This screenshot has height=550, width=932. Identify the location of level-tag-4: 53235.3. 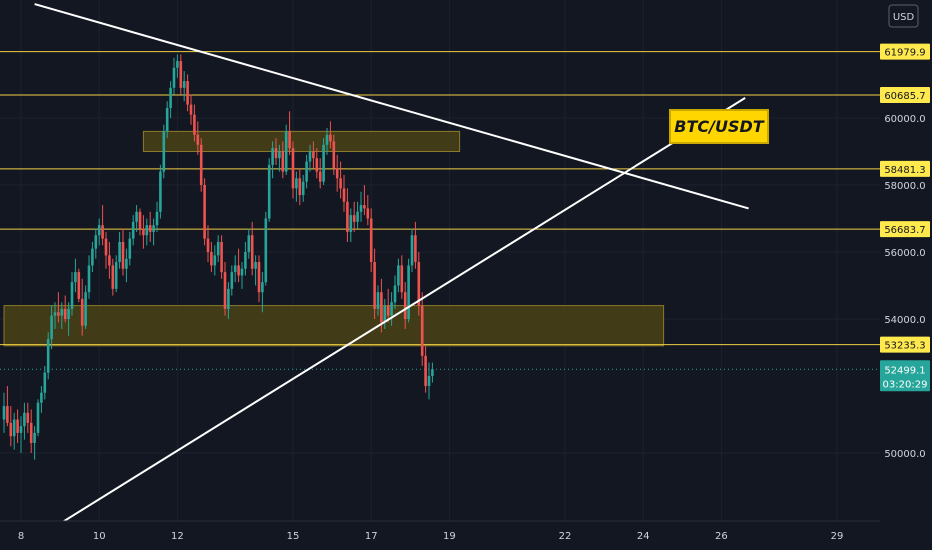
(904, 346).